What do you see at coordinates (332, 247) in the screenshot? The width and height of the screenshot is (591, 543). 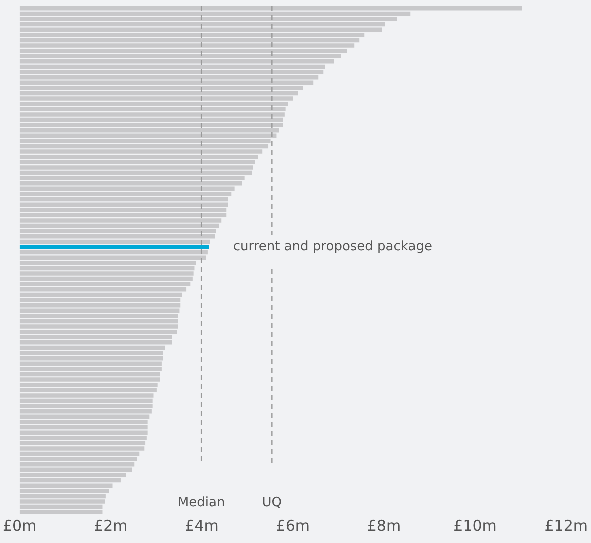 I see `annotation: current and proposed package` at bounding box center [332, 247].